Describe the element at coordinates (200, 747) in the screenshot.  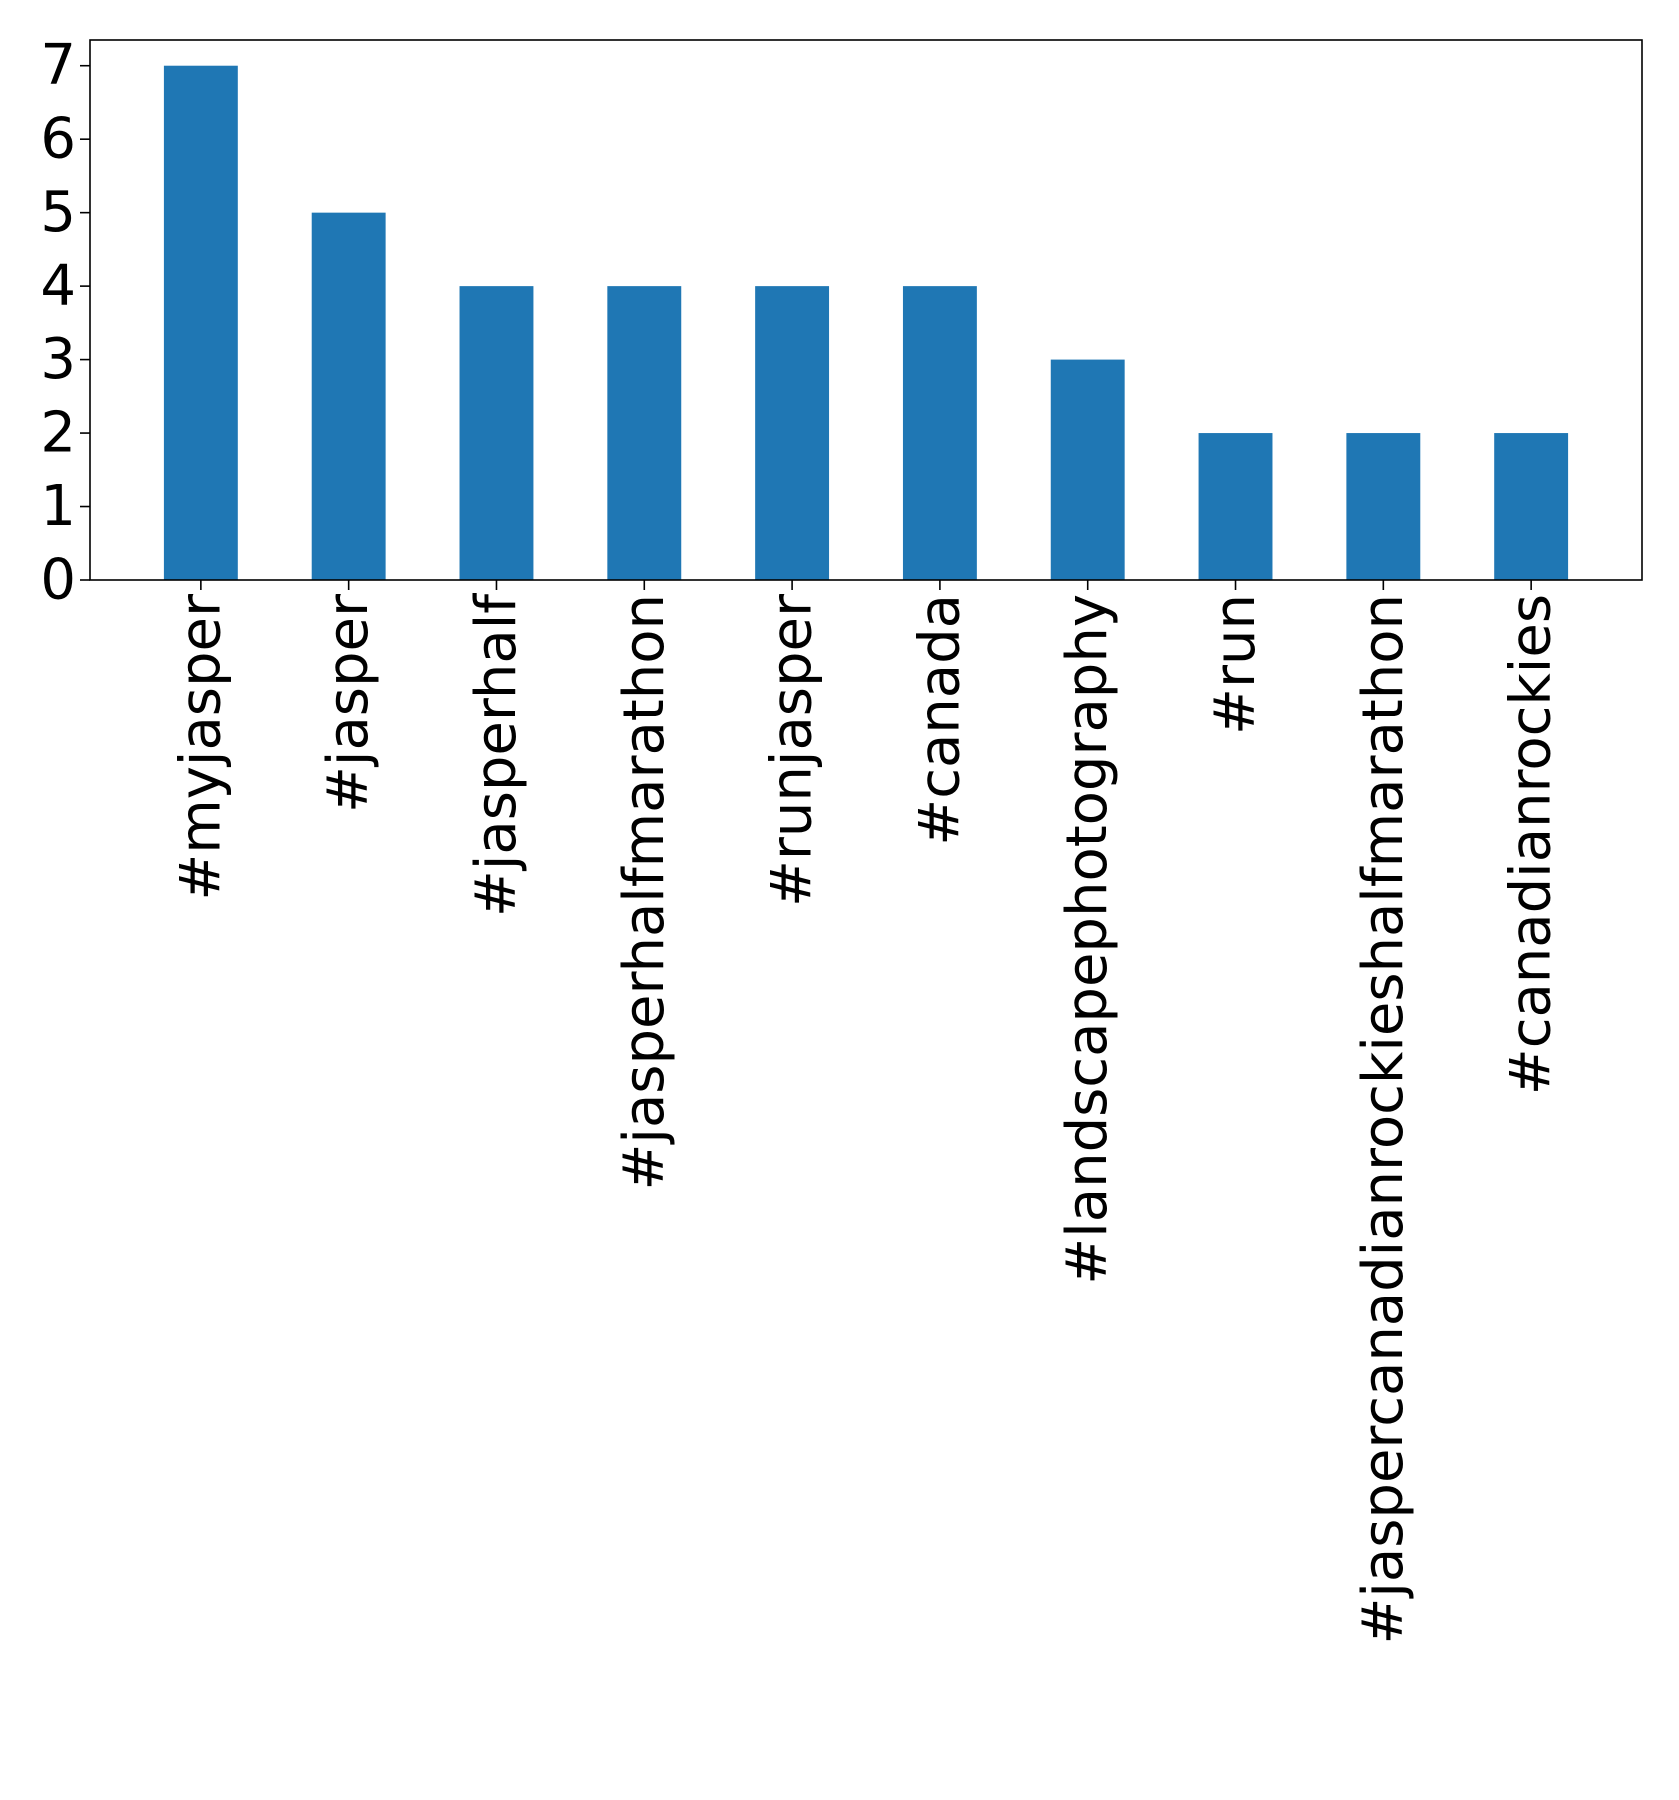
I see `x-tick-label: #myjasper` at that location.